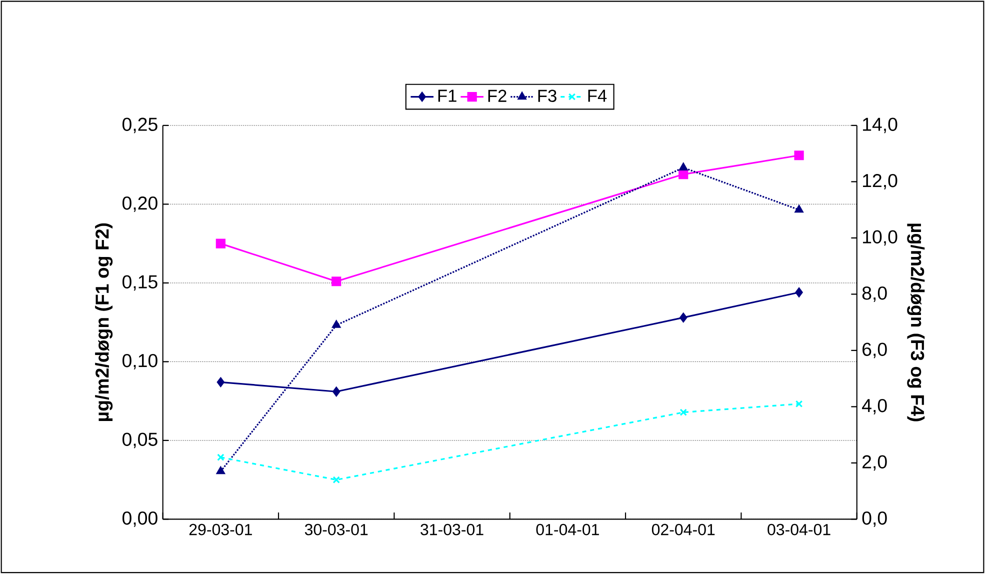 The height and width of the screenshot is (574, 985). Describe the element at coordinates (683, 530) in the screenshot. I see `x-tick-label: 02-04-01` at that location.